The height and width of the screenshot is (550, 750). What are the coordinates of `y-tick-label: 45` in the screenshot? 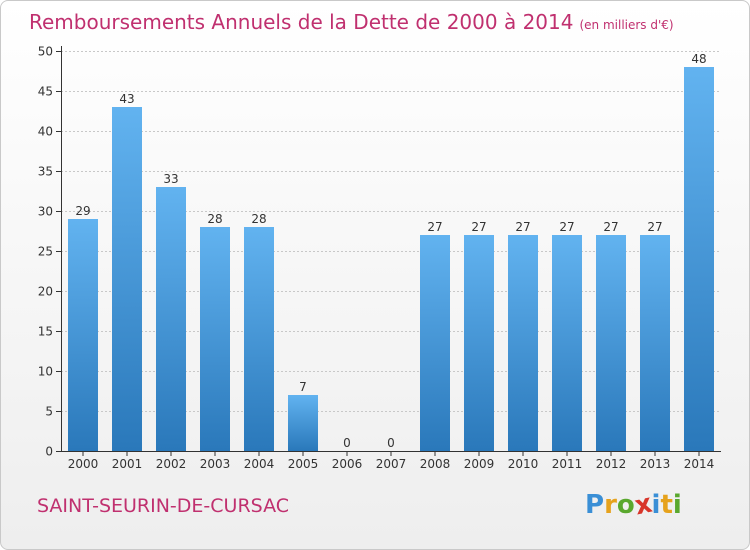 It's located at (45, 92).